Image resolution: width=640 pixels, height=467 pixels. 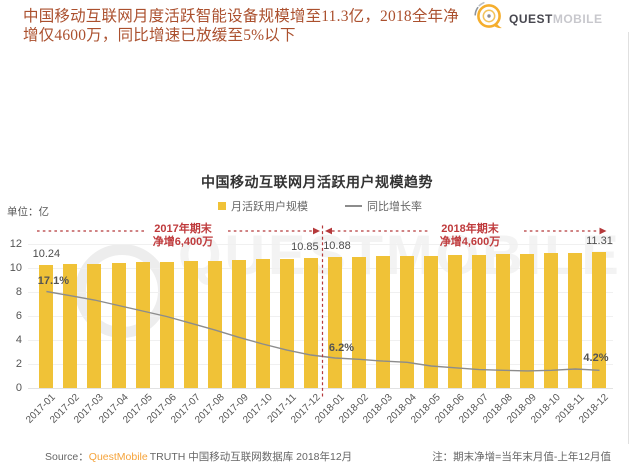 I want to click on unit-label: 单位：亿, so click(x=28, y=212).